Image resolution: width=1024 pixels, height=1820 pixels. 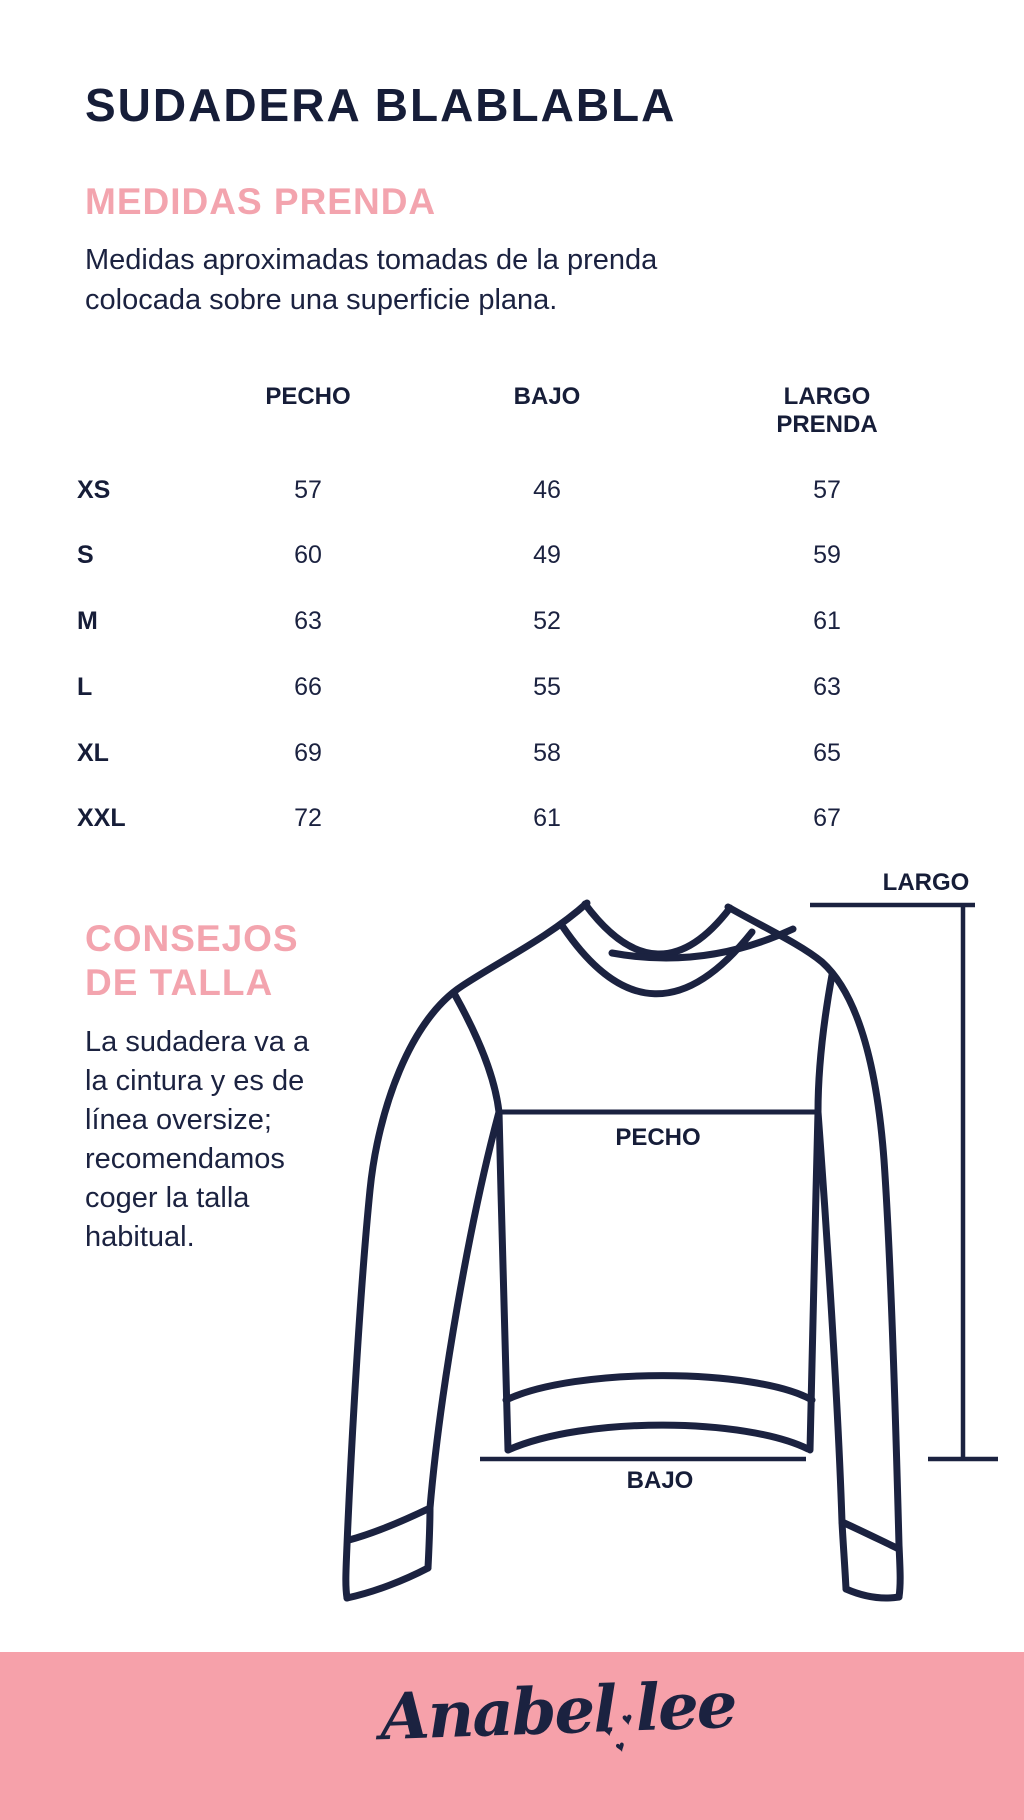 I want to click on size-label: M, so click(x=87, y=621).